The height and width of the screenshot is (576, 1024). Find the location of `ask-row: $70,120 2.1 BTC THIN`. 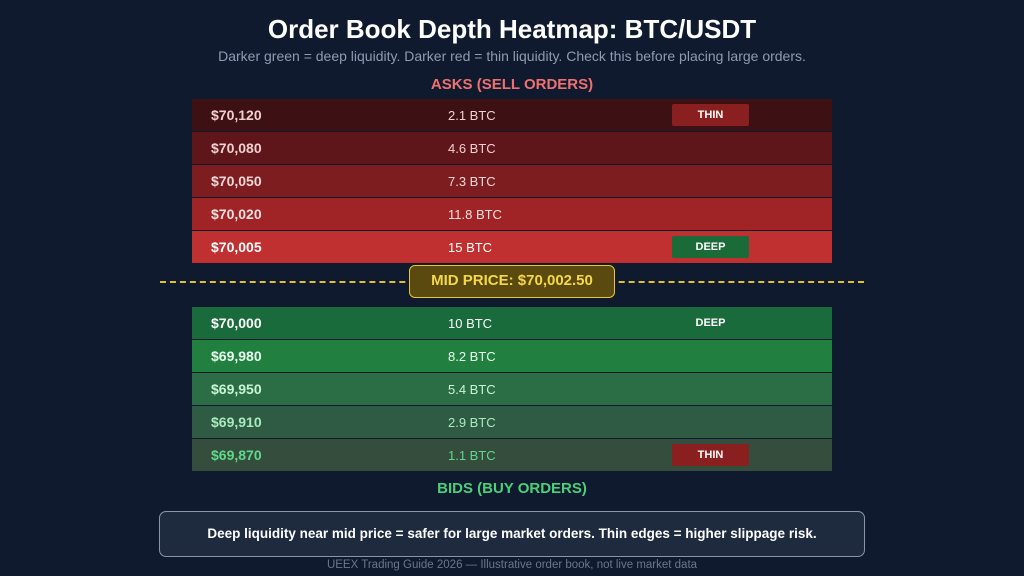

ask-row: $70,120 2.1 BTC THIN is located at coordinates (512, 115).